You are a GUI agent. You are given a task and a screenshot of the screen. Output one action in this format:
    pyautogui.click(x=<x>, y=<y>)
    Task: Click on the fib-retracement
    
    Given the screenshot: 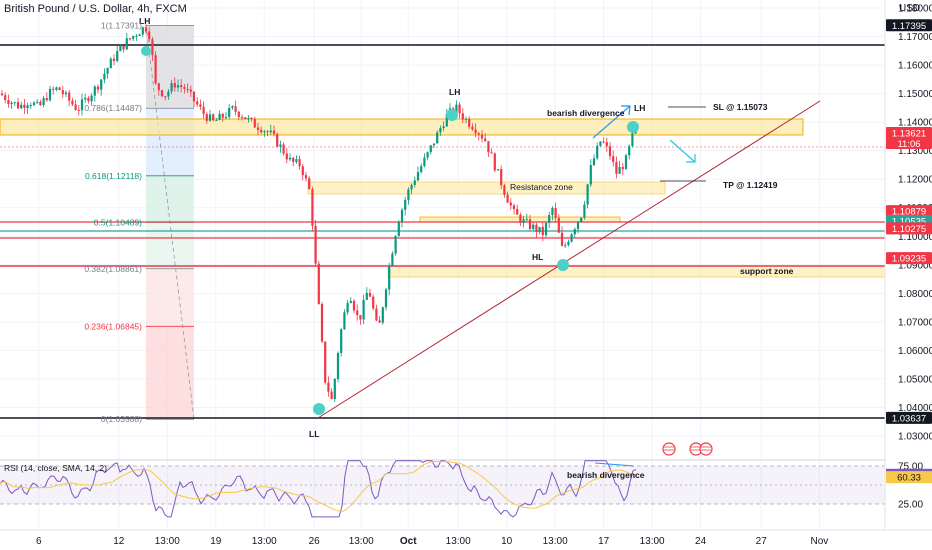 What is the action you would take?
    pyautogui.click(x=170, y=222)
    